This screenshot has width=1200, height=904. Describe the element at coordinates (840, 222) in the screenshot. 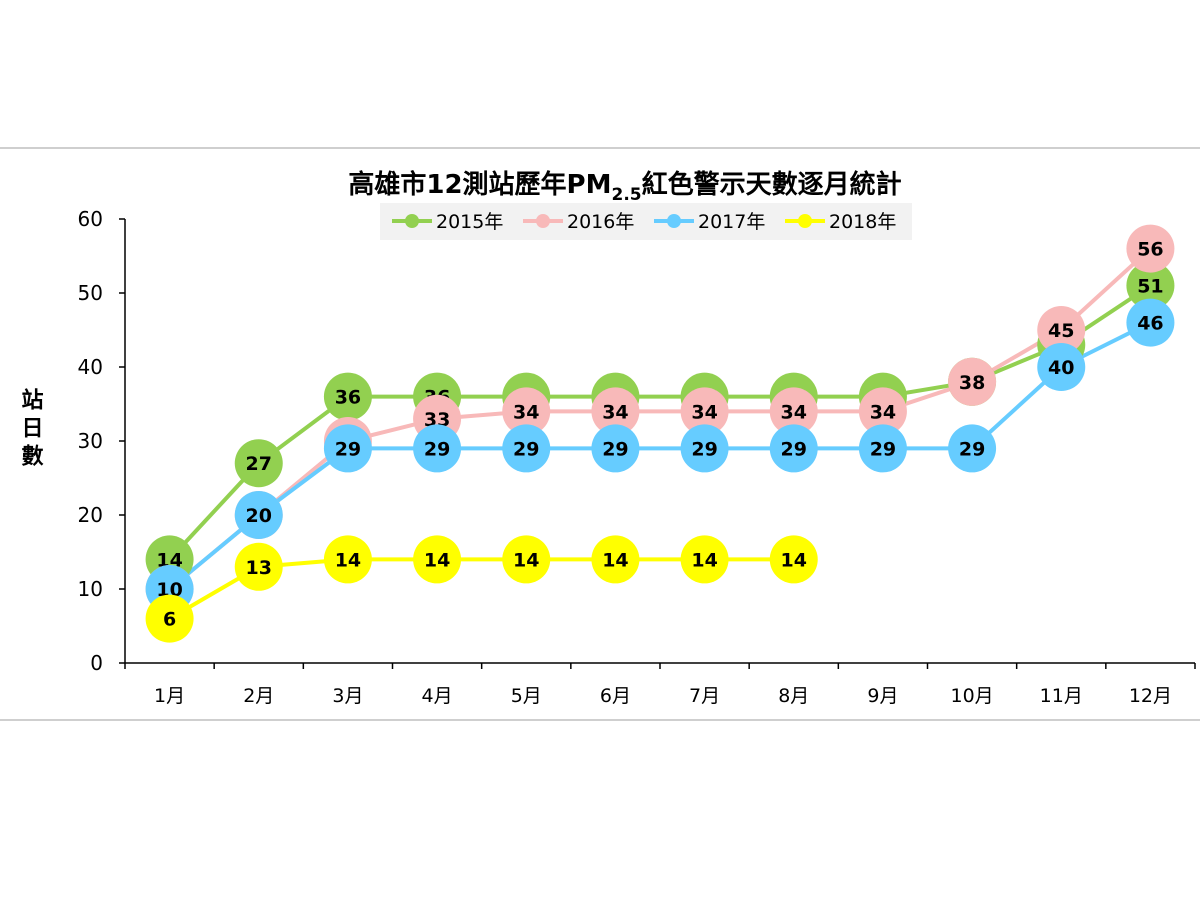

I see `legend-item: 2018年` at that location.